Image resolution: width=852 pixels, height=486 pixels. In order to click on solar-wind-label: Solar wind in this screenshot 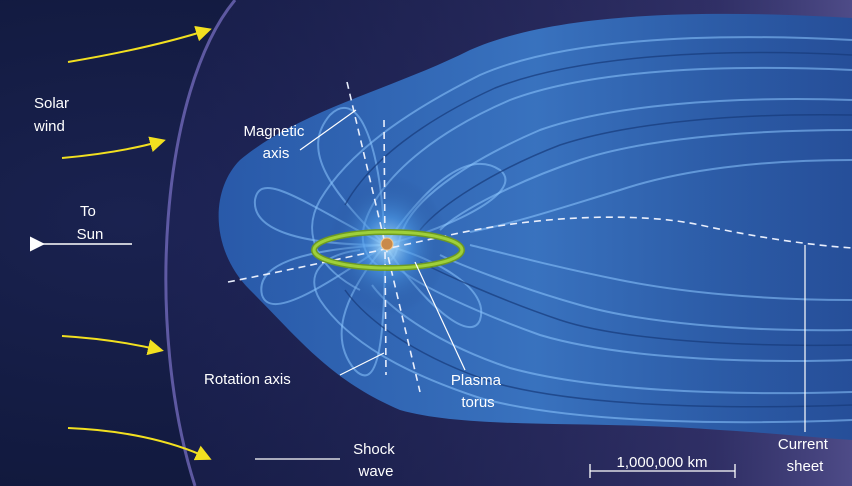, I will do `click(53, 115)`.